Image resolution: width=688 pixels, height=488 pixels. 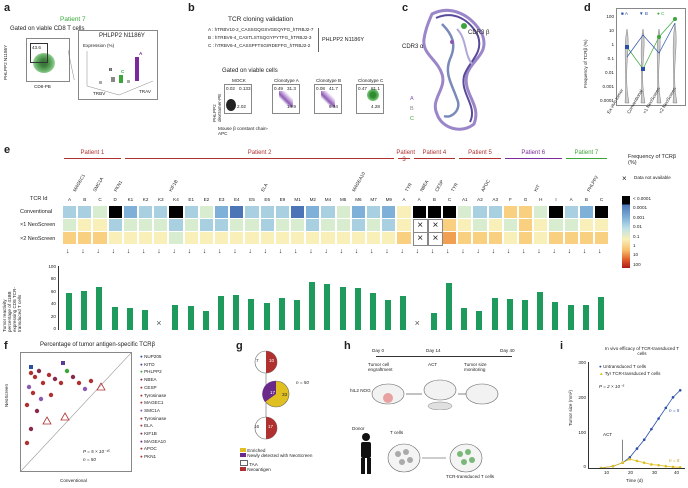 What do you see at coordinates (358, 199) in the screenshot?
I see `tcr-id: M6` at bounding box center [358, 199].